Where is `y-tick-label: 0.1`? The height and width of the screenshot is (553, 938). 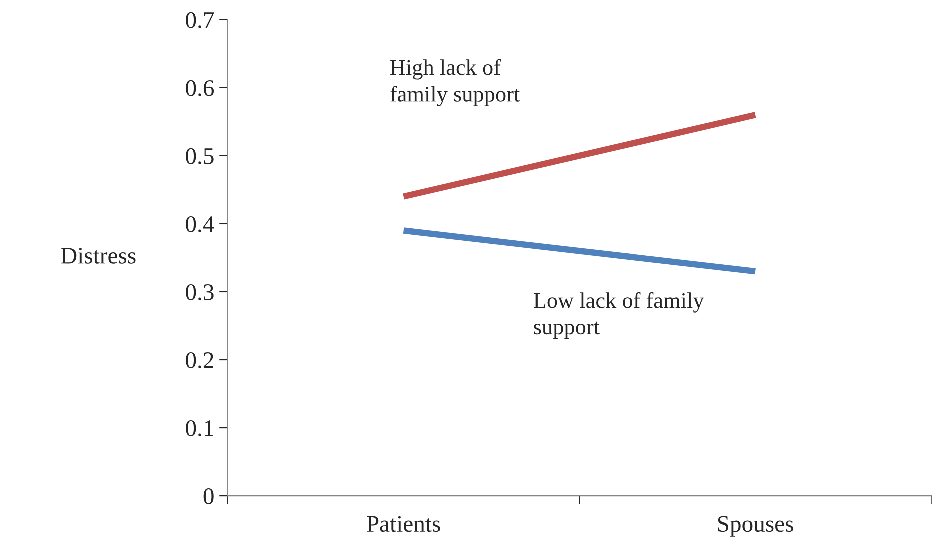
y-tick-label: 0.1 is located at coordinates (200, 428).